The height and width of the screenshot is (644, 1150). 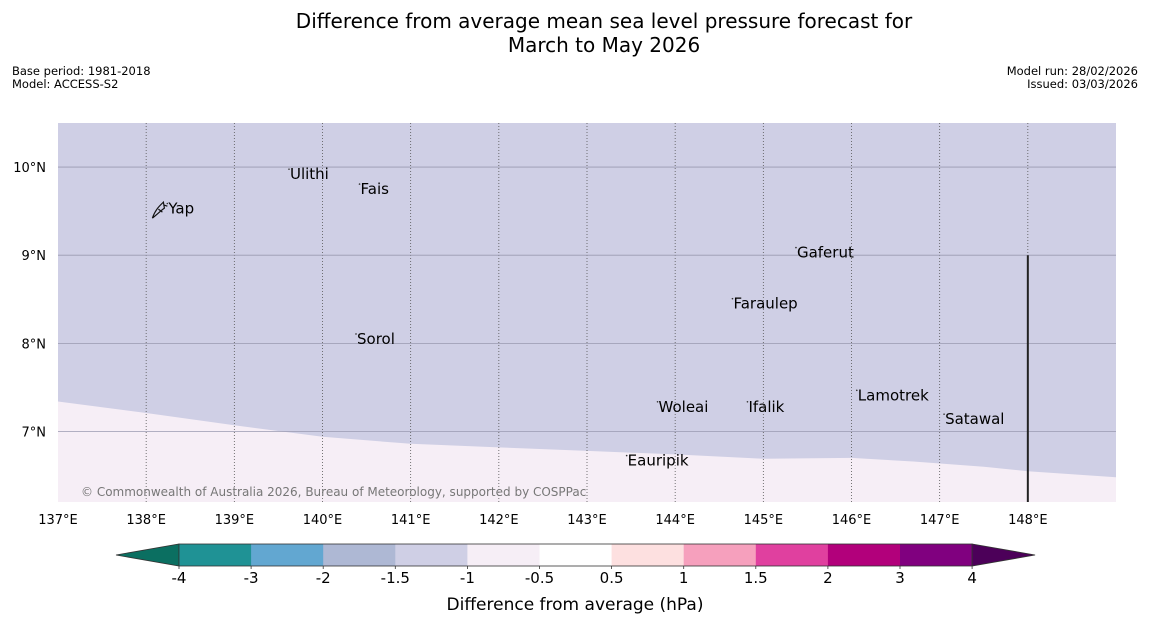 What do you see at coordinates (828, 578) in the screenshot?
I see `colorbar-tick-label: 2` at bounding box center [828, 578].